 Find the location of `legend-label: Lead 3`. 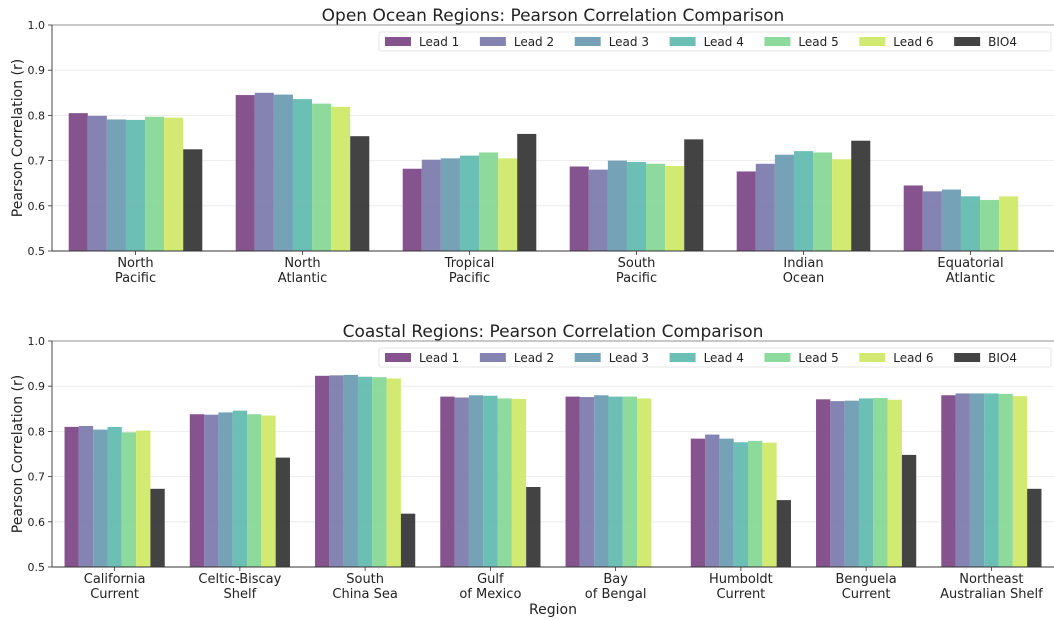

legend-label: Lead 3 is located at coordinates (629, 358).